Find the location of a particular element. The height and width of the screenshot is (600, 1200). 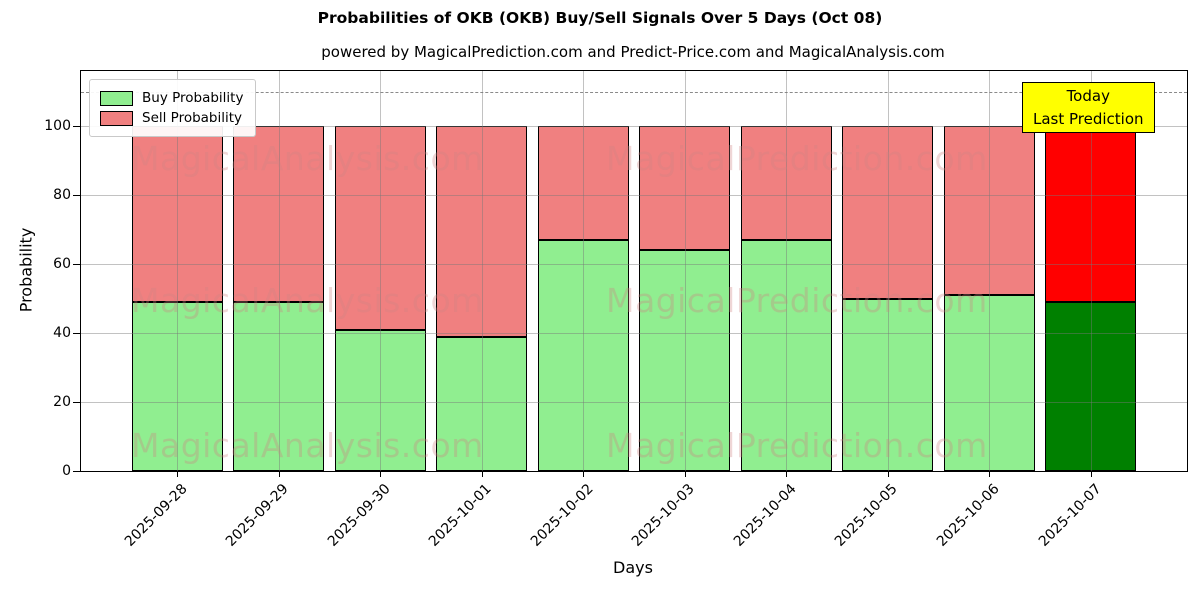

today-annotation-line2: Last Prediction is located at coordinates (1088, 118).